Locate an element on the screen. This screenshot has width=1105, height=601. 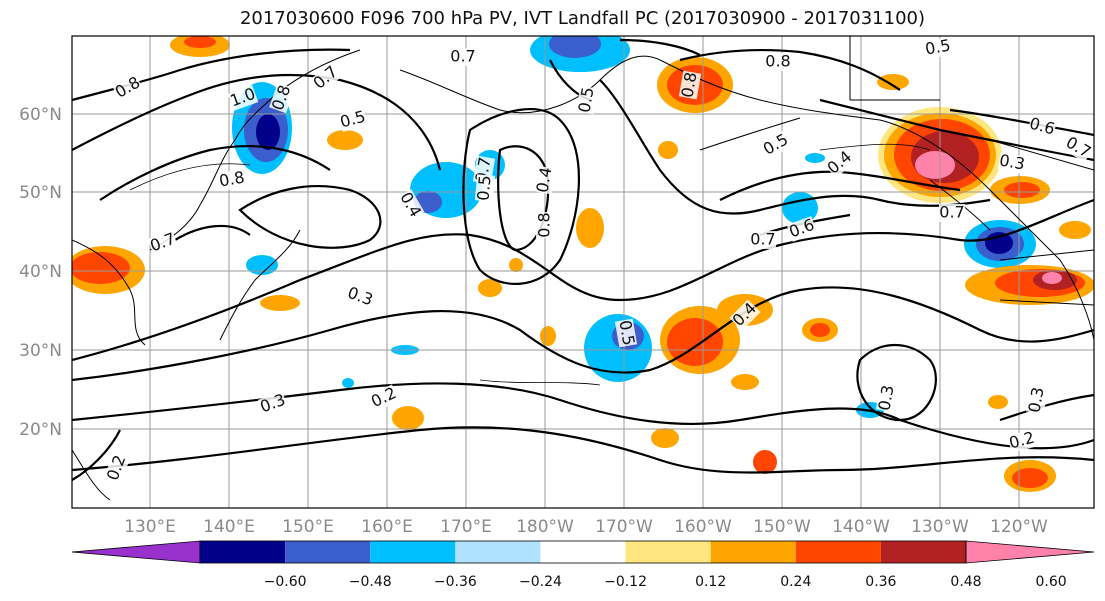
longitude-label: 120°W is located at coordinates (1019, 527).